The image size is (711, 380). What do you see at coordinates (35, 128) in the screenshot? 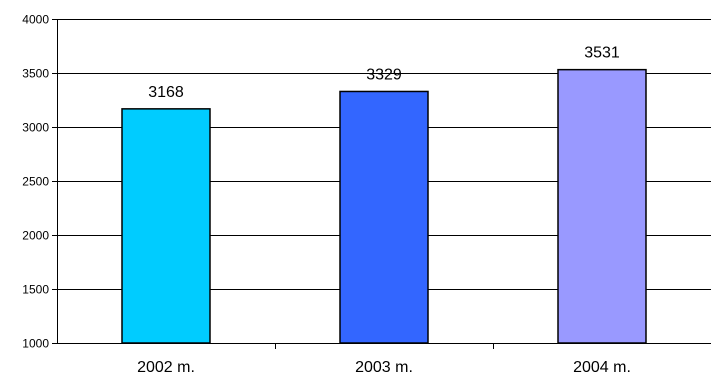
I see `y-tick-label: 3000` at bounding box center [35, 128].